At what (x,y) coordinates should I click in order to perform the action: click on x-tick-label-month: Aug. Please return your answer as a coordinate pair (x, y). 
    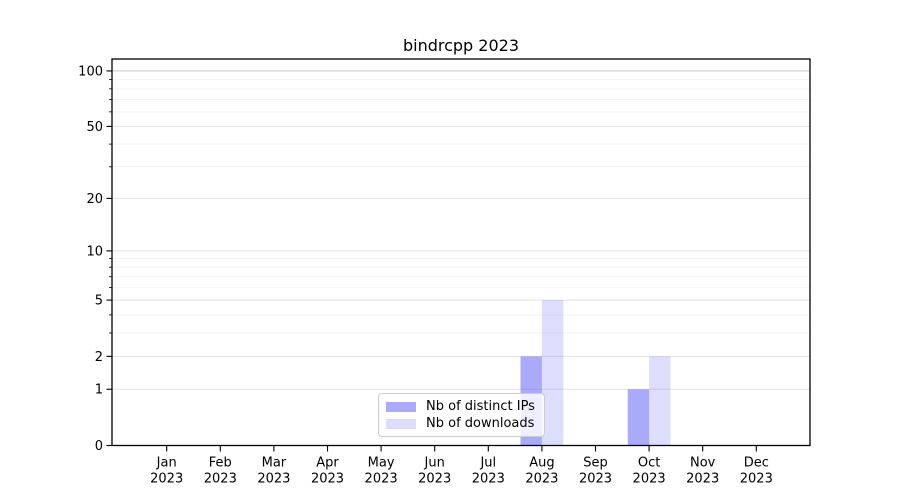
    Looking at the image, I should click on (541, 463).